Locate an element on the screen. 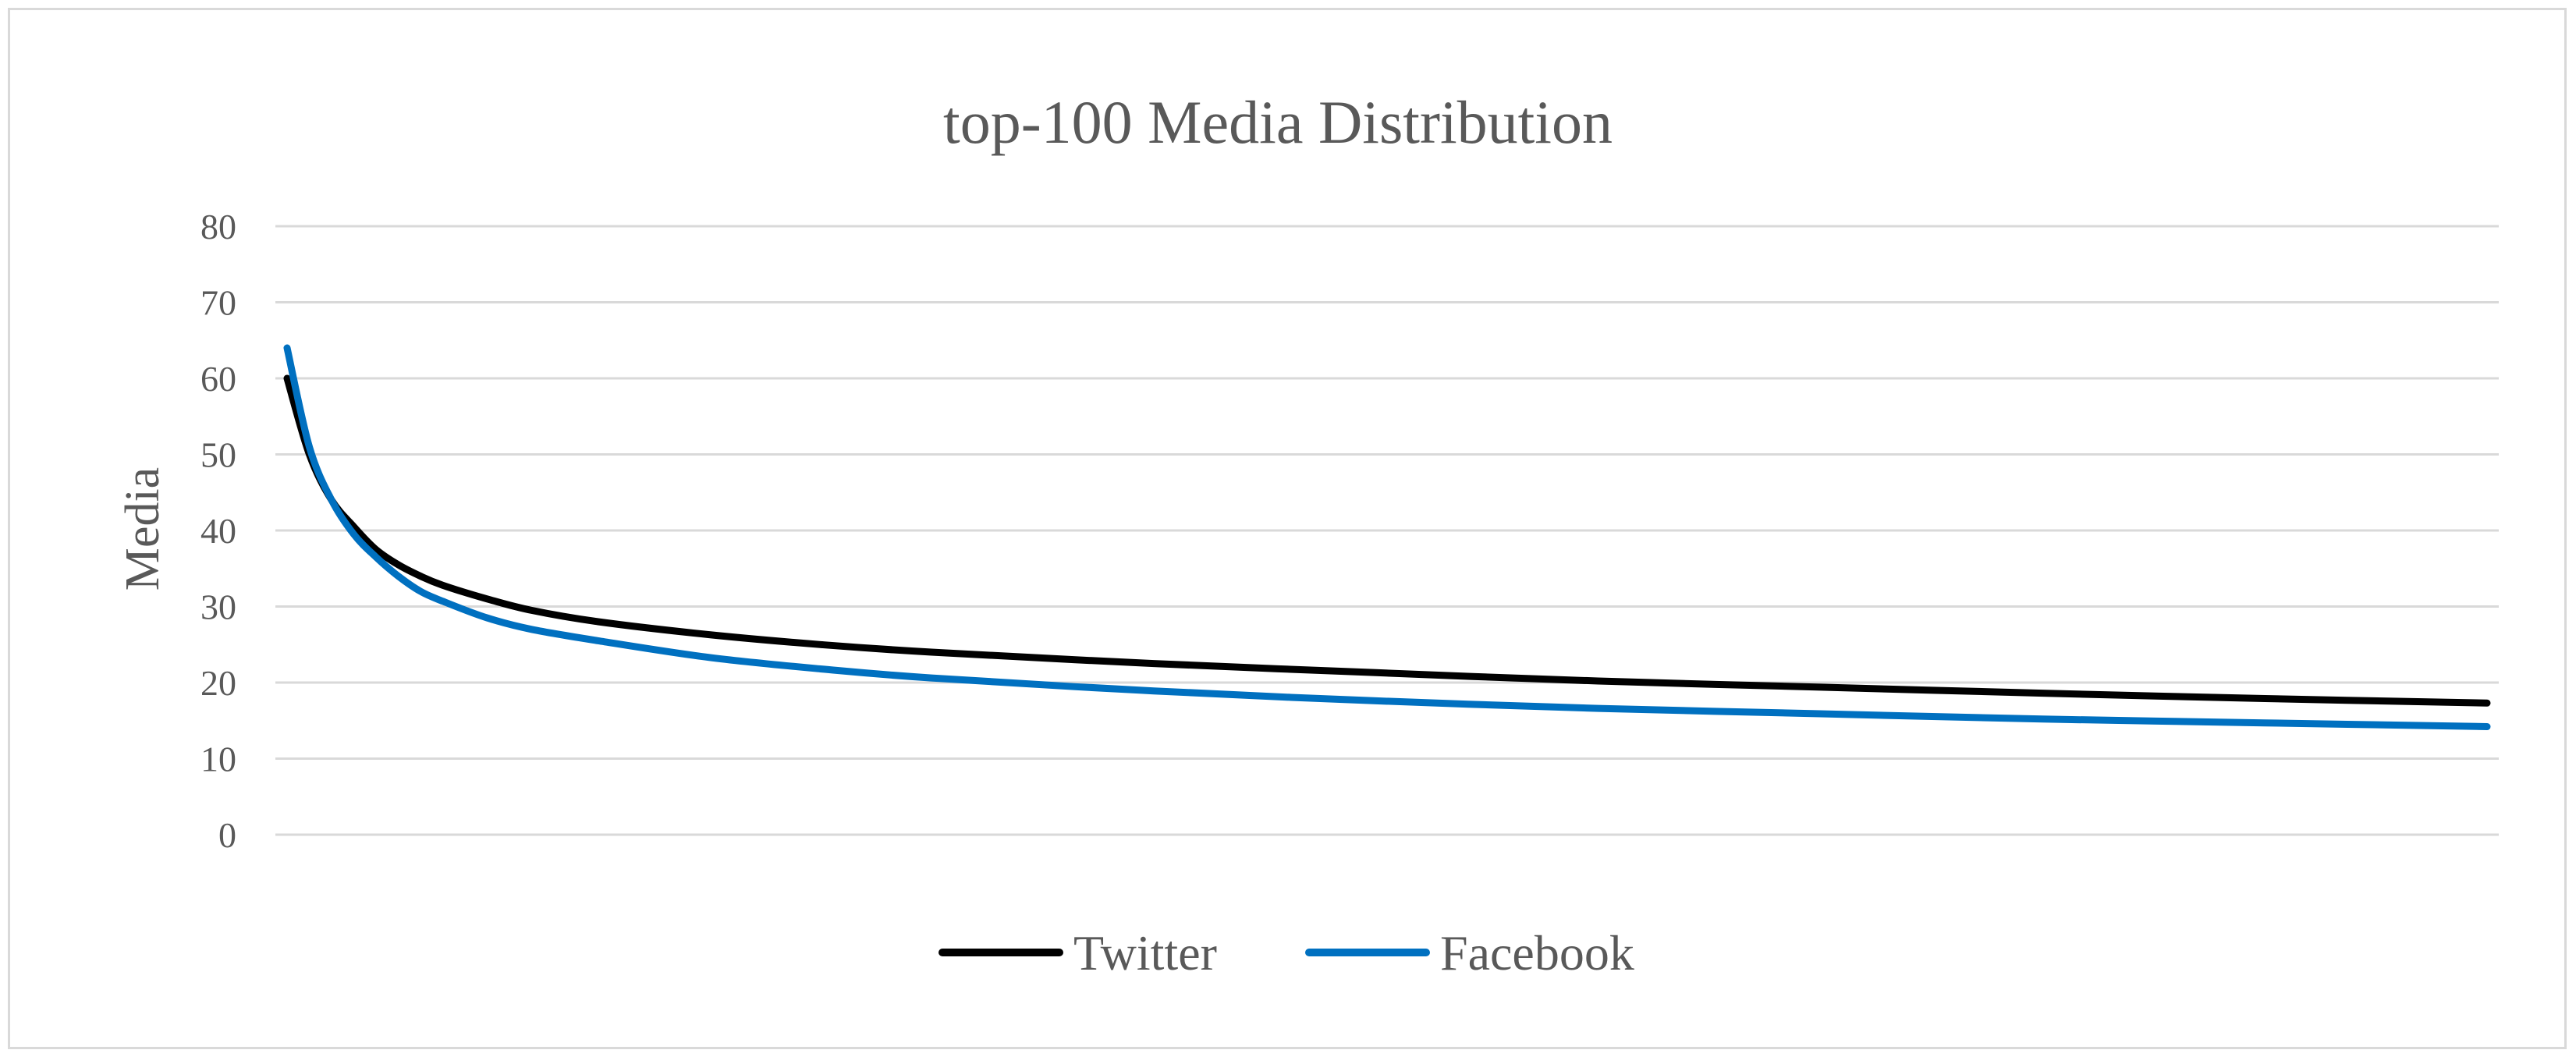  y-tick-label: 30 is located at coordinates (218, 607).